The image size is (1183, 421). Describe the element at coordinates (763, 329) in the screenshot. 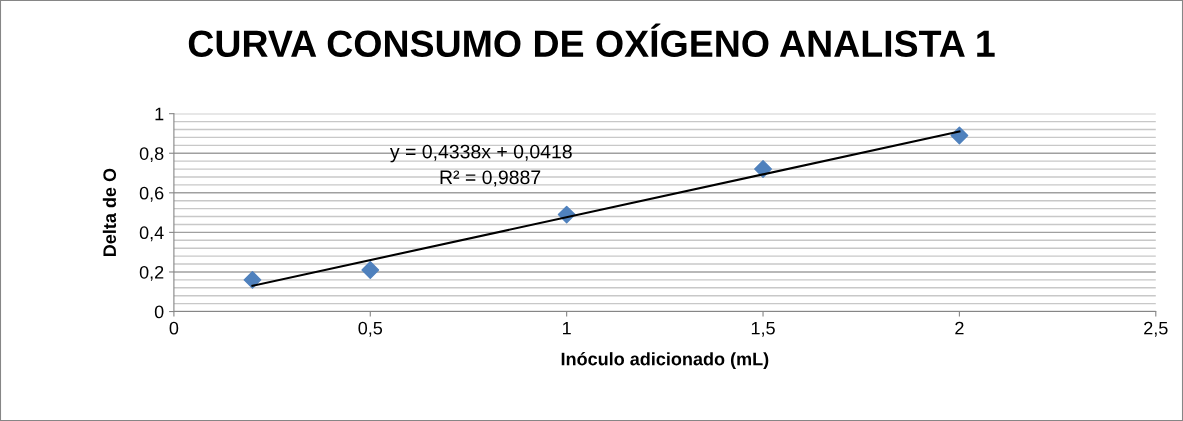

I see `x-tick-label: 1,5` at that location.